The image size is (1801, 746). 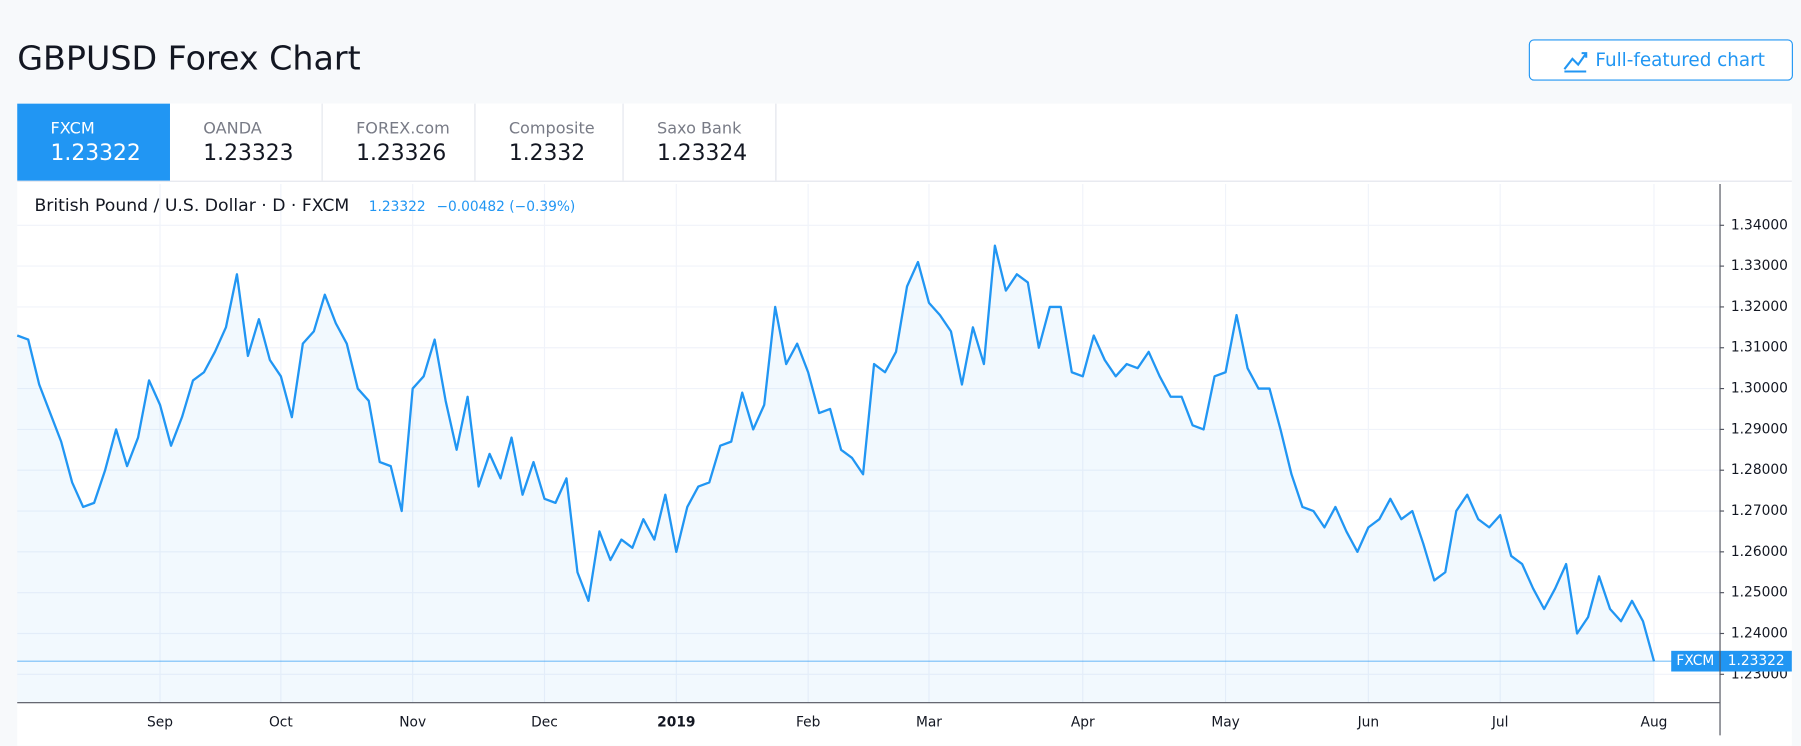 What do you see at coordinates (1083, 723) in the screenshot?
I see `x-tick-label: Apr` at bounding box center [1083, 723].